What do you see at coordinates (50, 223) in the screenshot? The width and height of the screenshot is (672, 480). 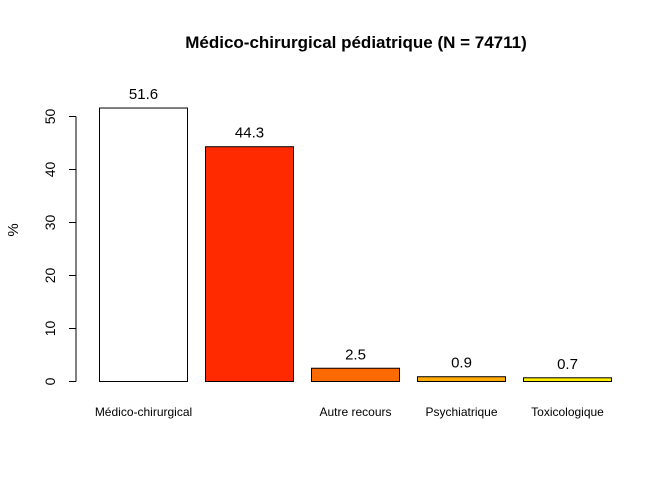 I see `y-tick-label: 30` at bounding box center [50, 223].